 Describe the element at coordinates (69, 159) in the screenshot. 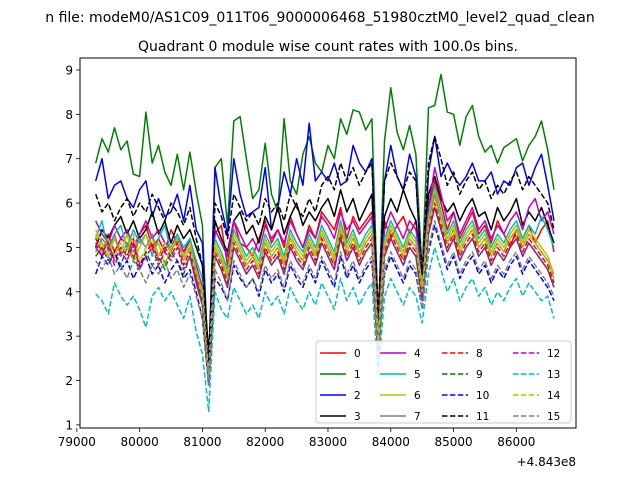

I see `y-tick-label: 7` at that location.